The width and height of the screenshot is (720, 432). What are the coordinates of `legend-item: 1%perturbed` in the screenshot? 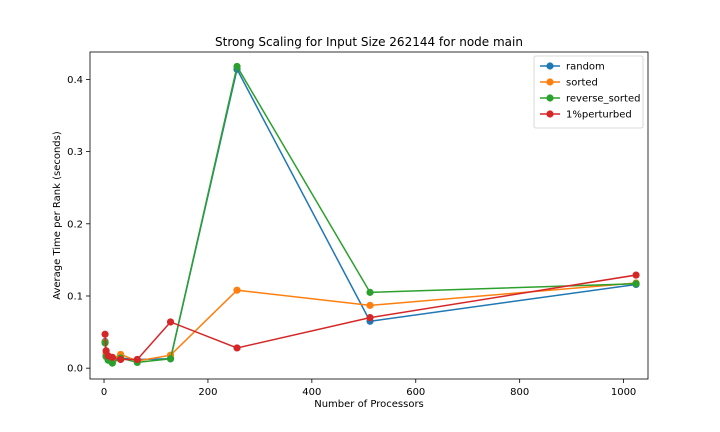 It's located at (586, 115).